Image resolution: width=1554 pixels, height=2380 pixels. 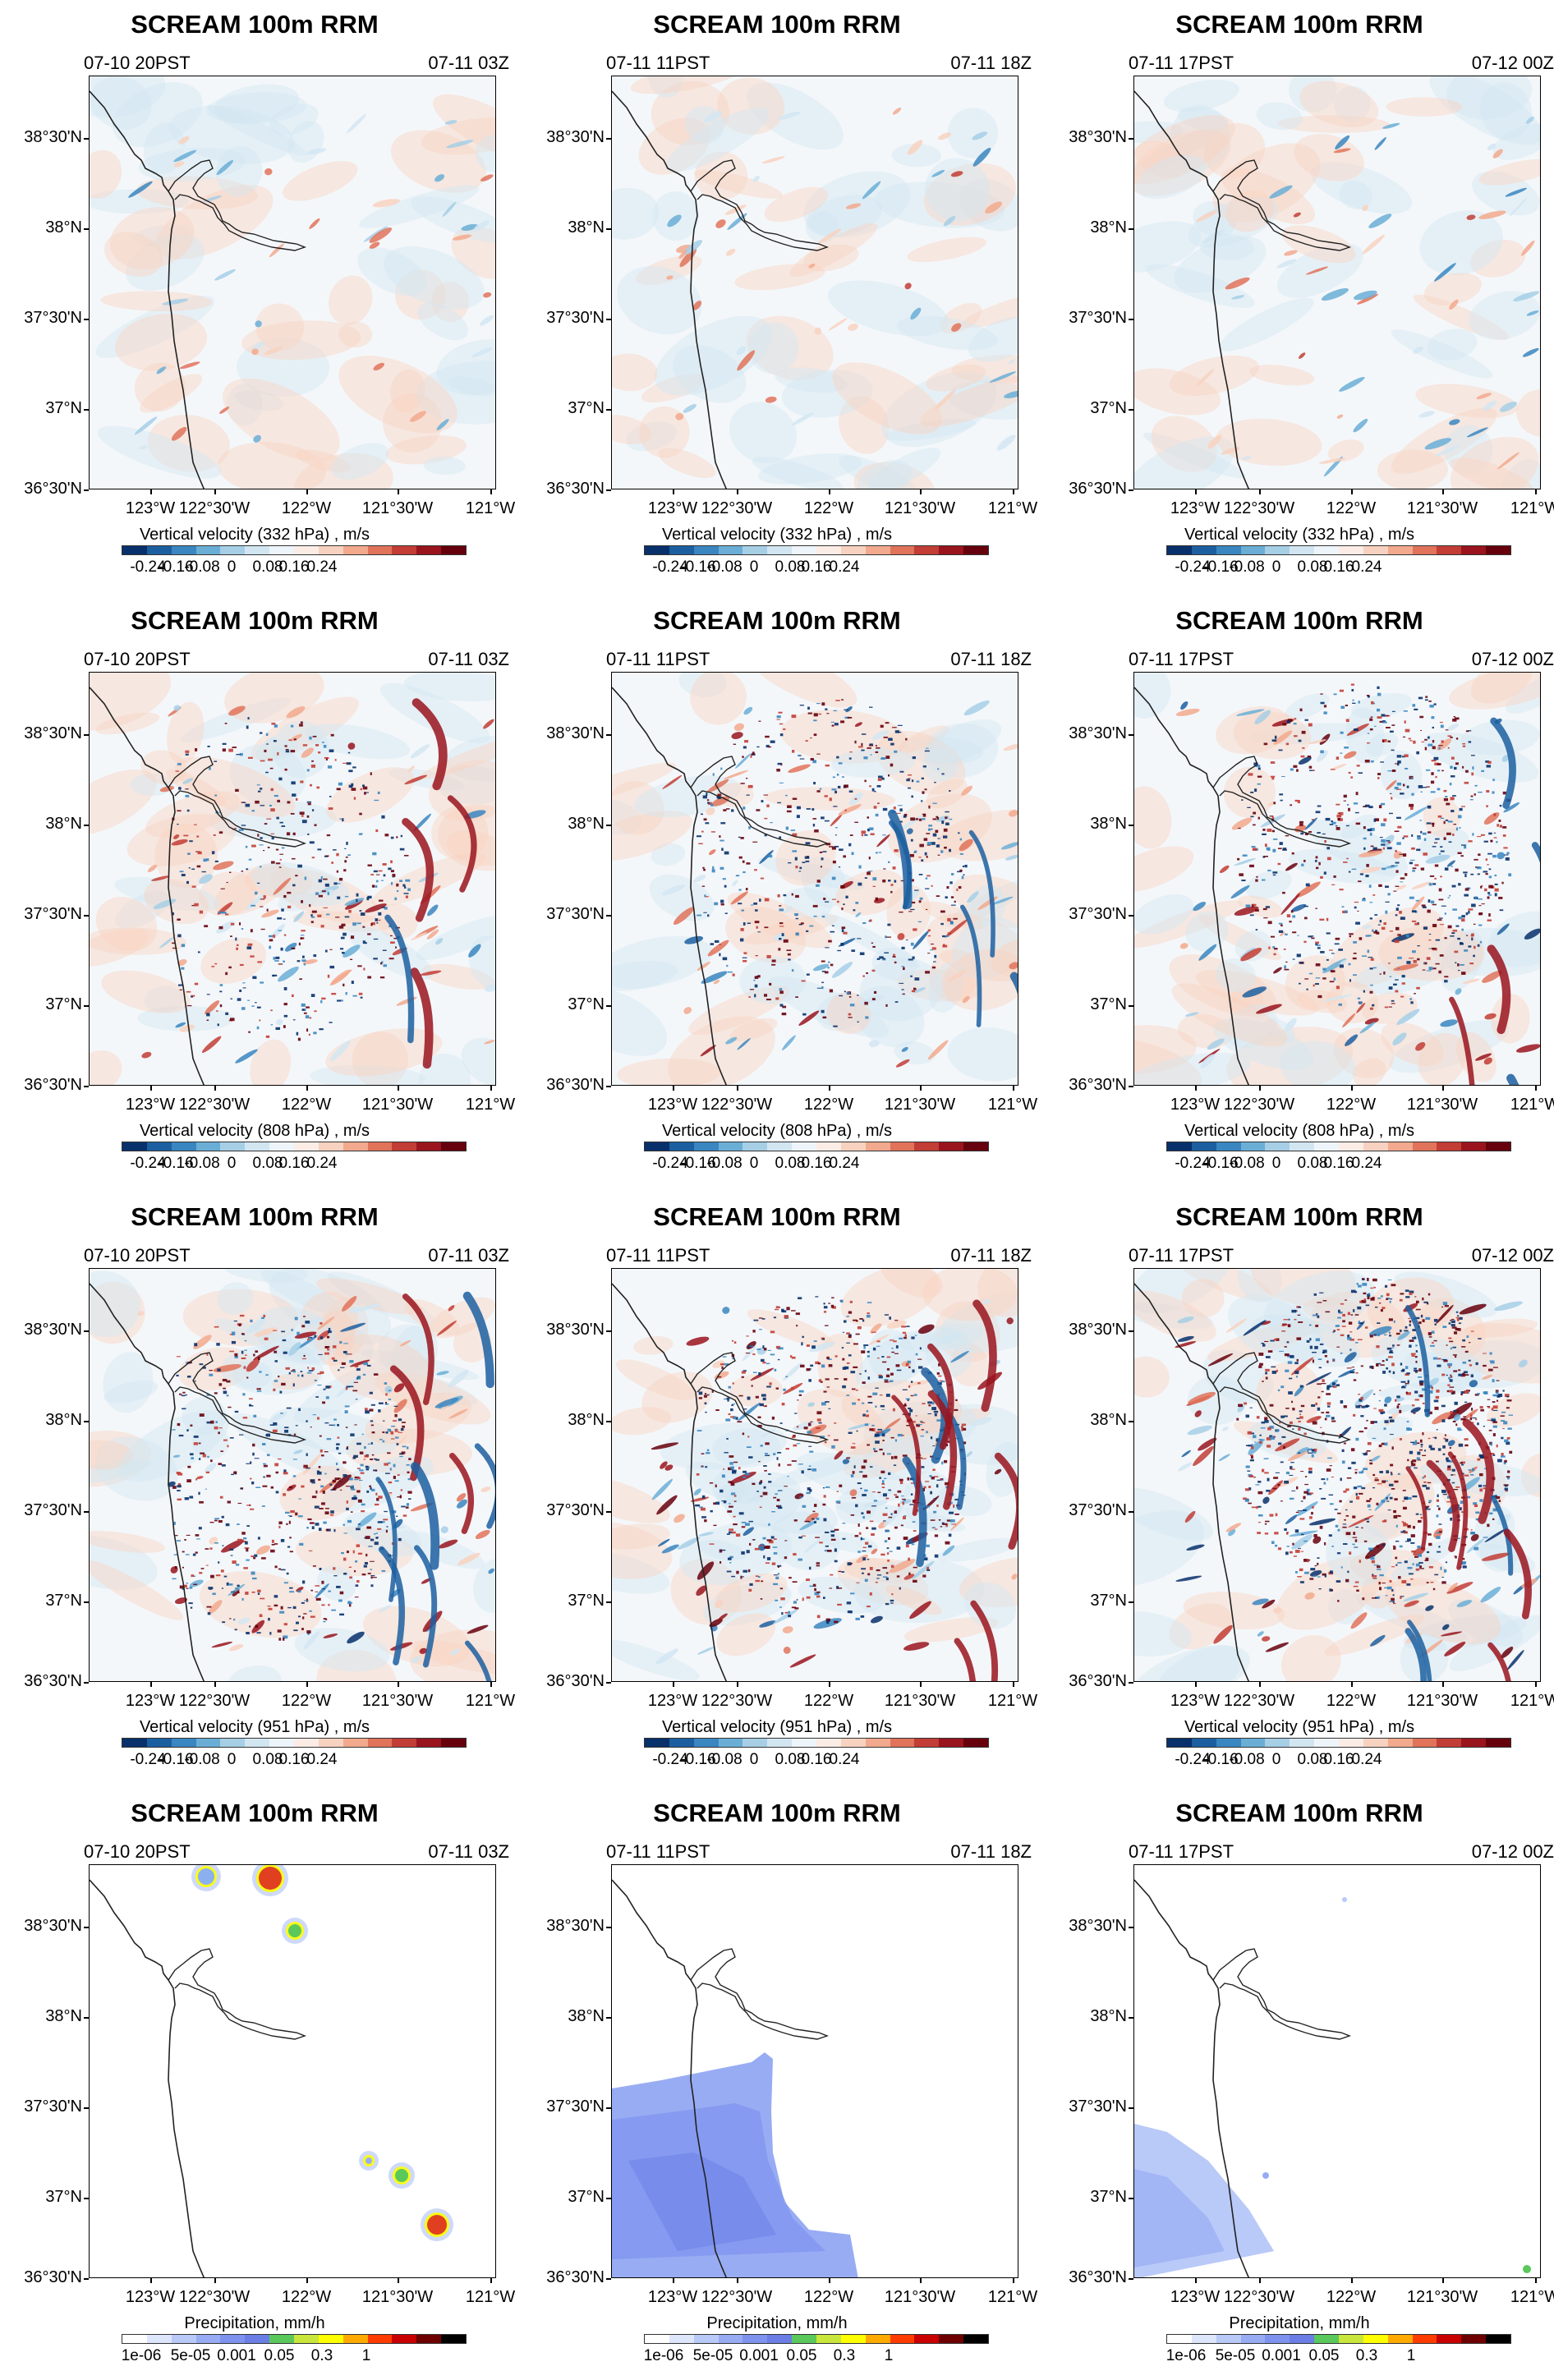 I want to click on colorbar-title: Precipitation, mm/h, so click(x=1299, y=2323).